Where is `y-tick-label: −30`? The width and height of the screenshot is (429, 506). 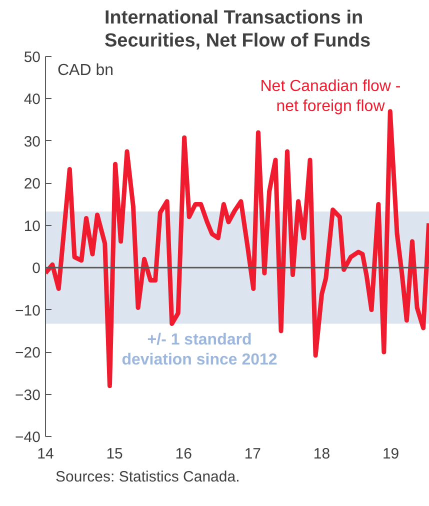 y-tick-label: −30 is located at coordinates (28, 395).